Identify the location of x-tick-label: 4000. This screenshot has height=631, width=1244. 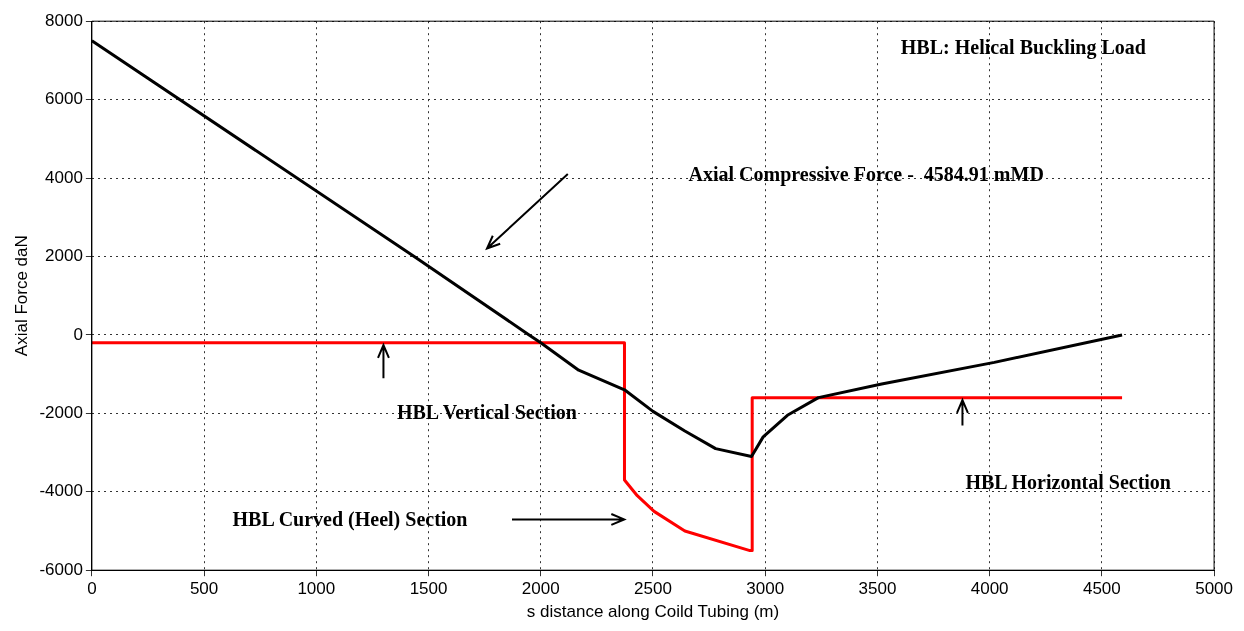
(989, 589).